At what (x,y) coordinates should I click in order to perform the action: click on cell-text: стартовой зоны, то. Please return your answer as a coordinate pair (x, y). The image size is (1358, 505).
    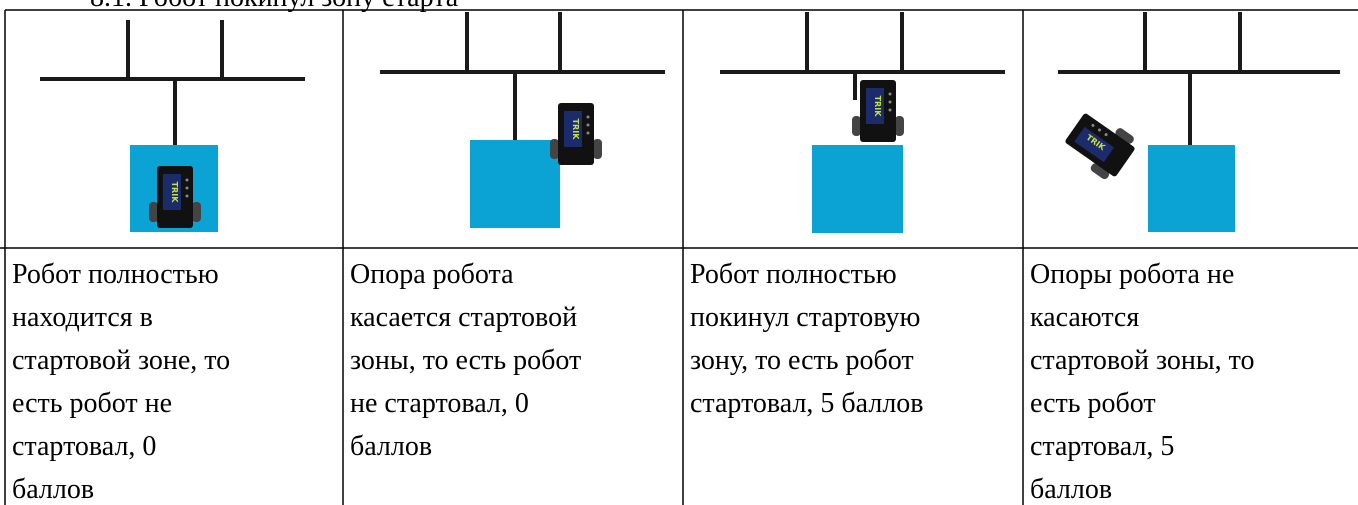
    Looking at the image, I should click on (1142, 360).